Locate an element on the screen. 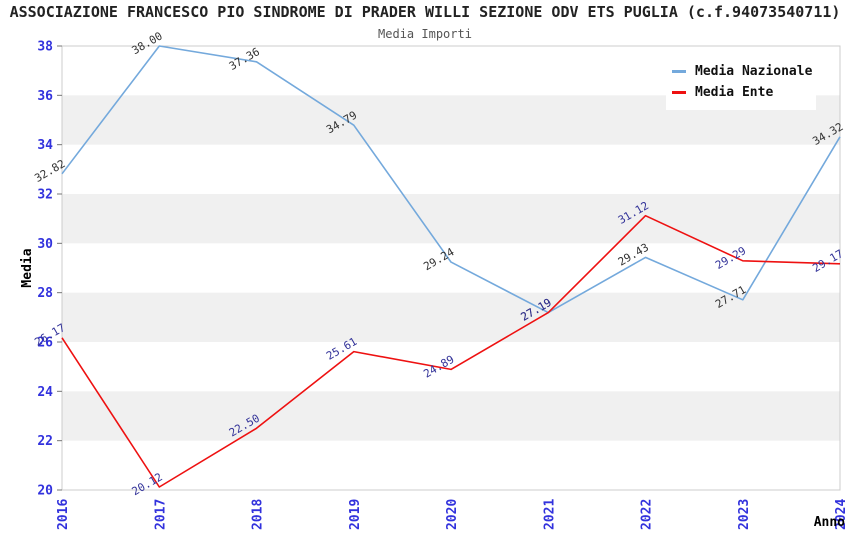 The width and height of the screenshot is (850, 550). y-tick-label: 24 is located at coordinates (45, 392).